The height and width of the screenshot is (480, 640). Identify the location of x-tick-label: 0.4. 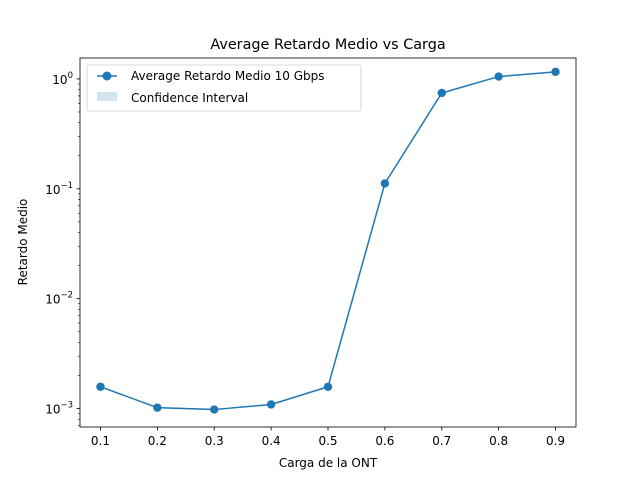
(271, 441).